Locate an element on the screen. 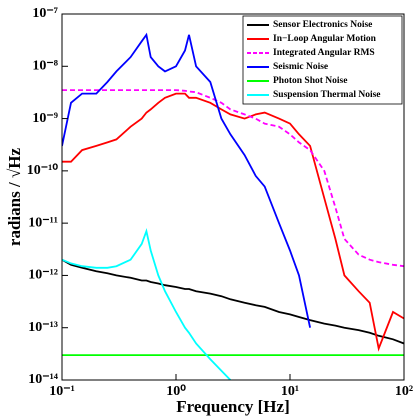  legend-label: Seismic Noise is located at coordinates (300, 67).